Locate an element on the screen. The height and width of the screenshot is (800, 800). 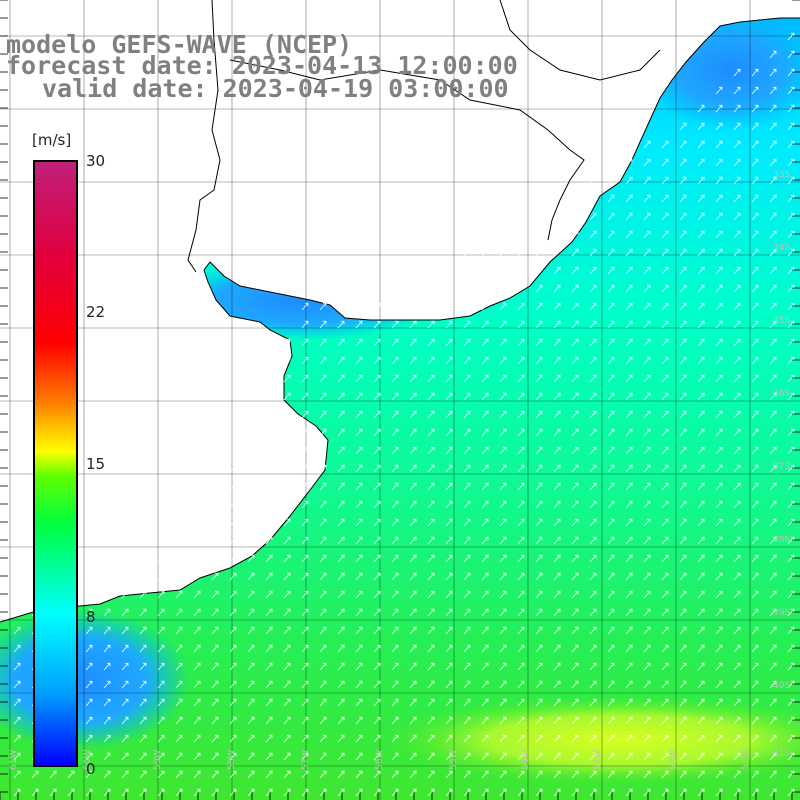
colorbar-tick-22: 22 is located at coordinates (96, 312).